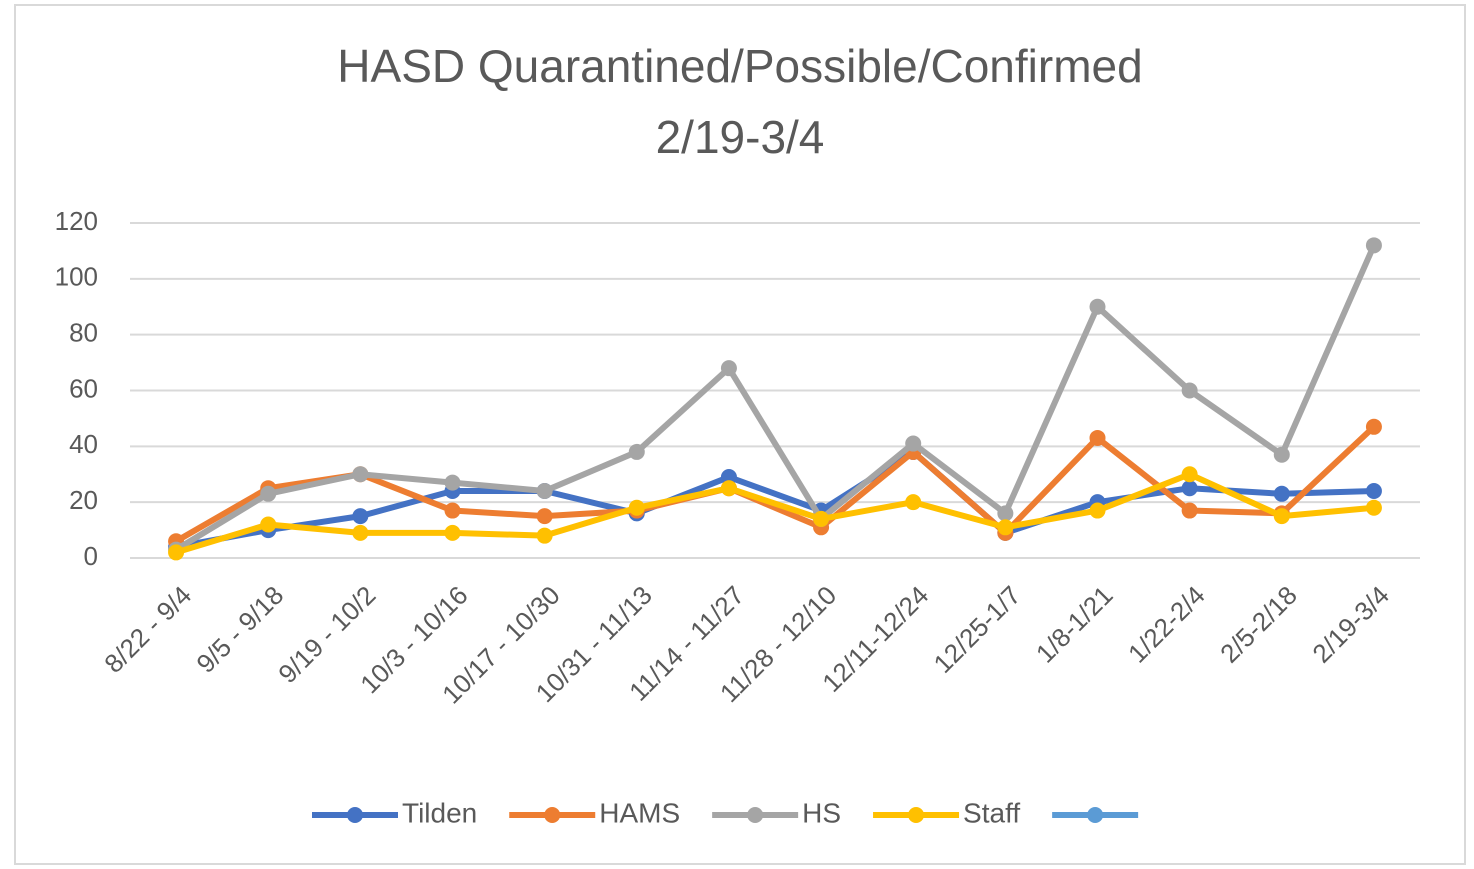 This screenshot has width=1474, height=869. I want to click on y-tick-label: 0, so click(91, 556).